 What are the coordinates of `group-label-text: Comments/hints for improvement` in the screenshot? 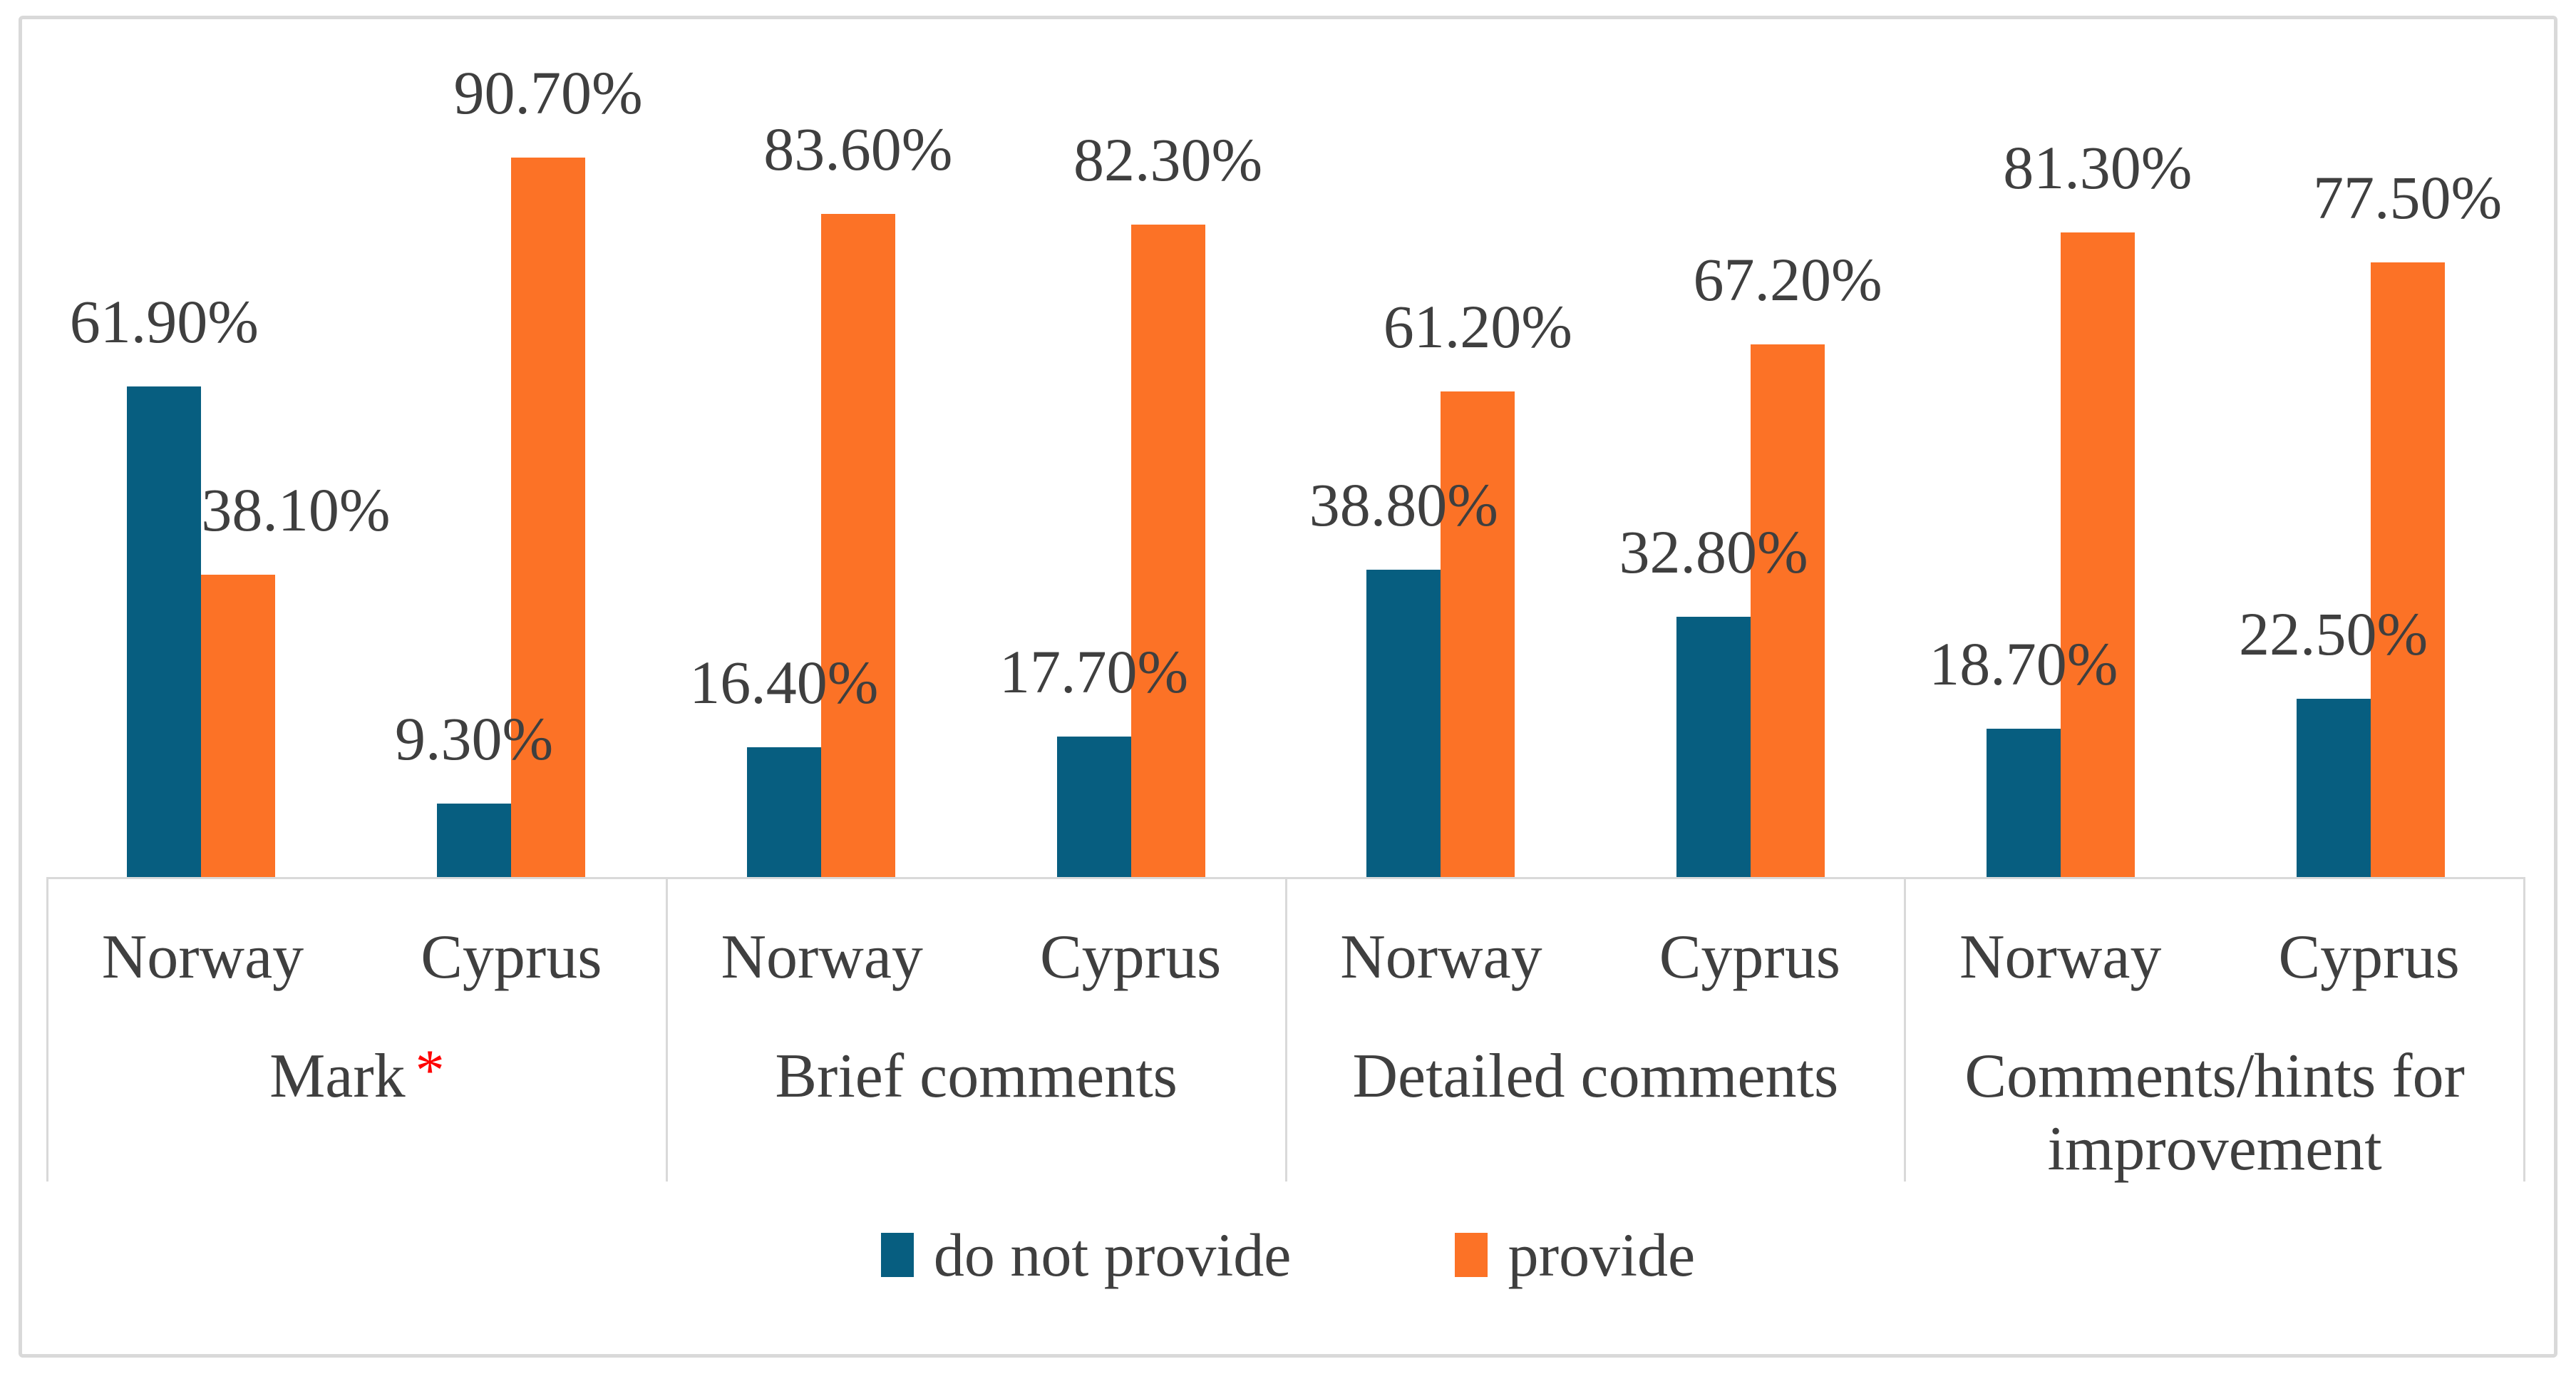 It's located at (2214, 1113).